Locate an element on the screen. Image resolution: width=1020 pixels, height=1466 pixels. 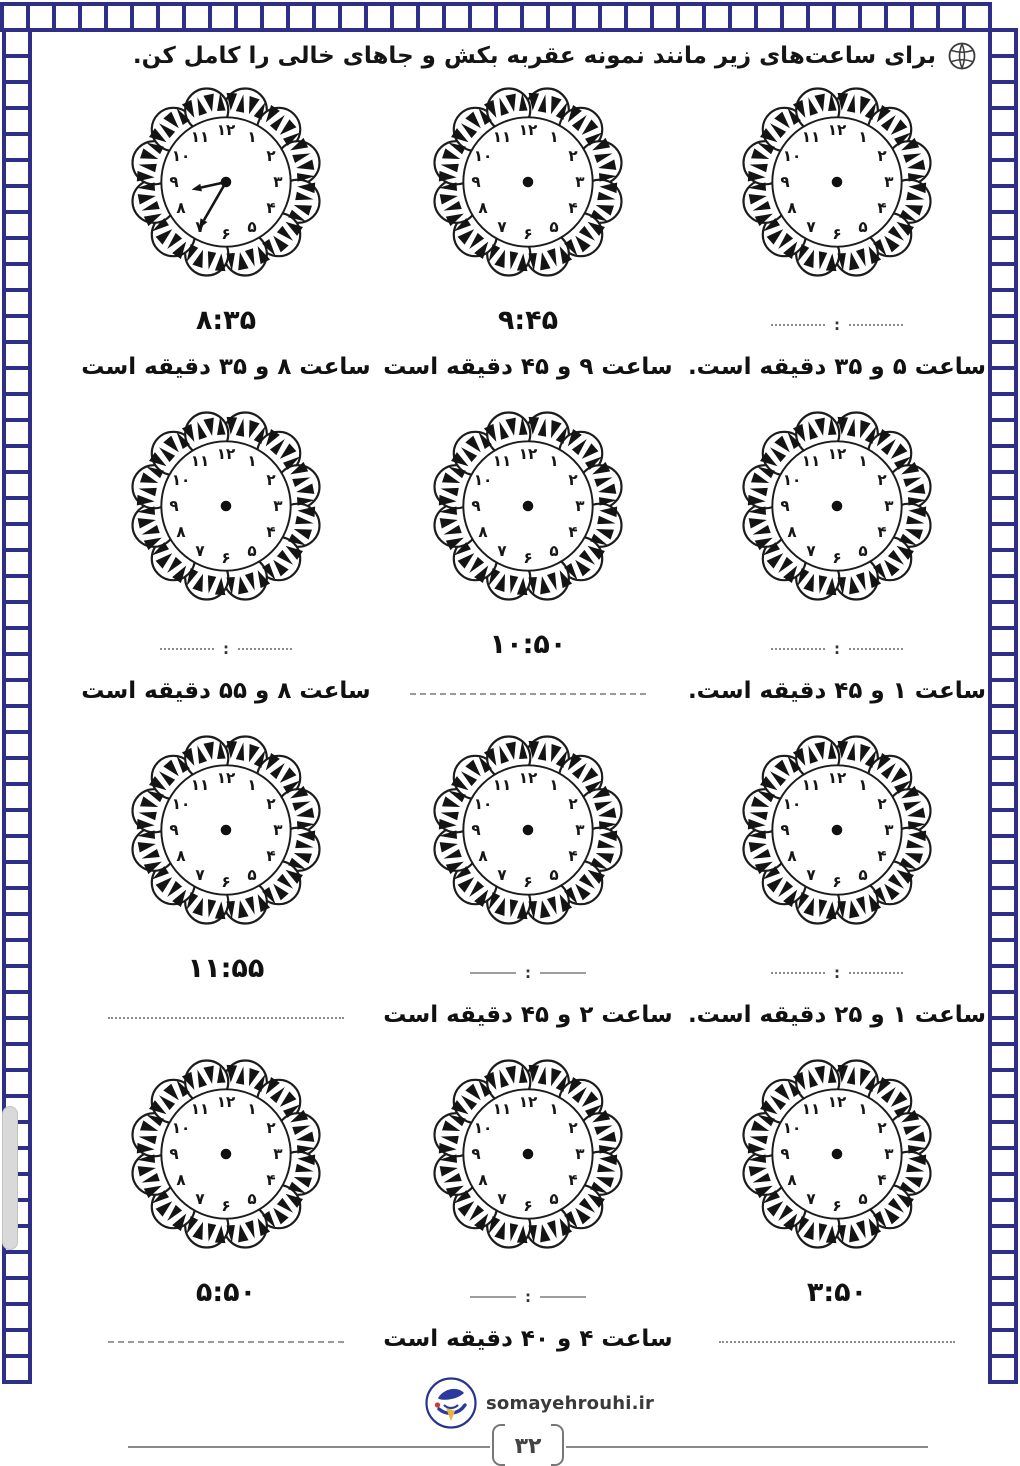
time-label: ۳:۵۰ is located at coordinates (837, 1292).